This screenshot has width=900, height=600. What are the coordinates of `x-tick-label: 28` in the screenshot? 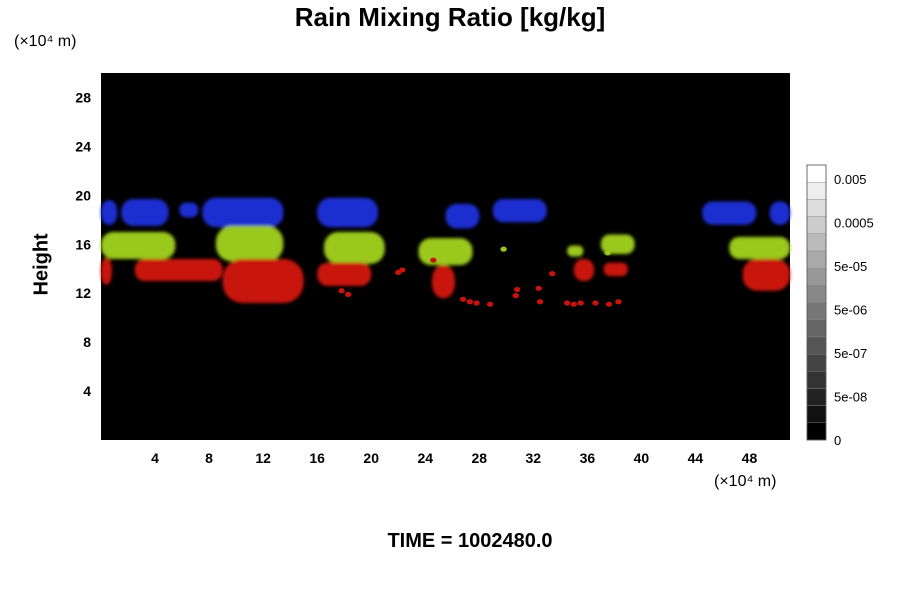 It's located at (479, 458).